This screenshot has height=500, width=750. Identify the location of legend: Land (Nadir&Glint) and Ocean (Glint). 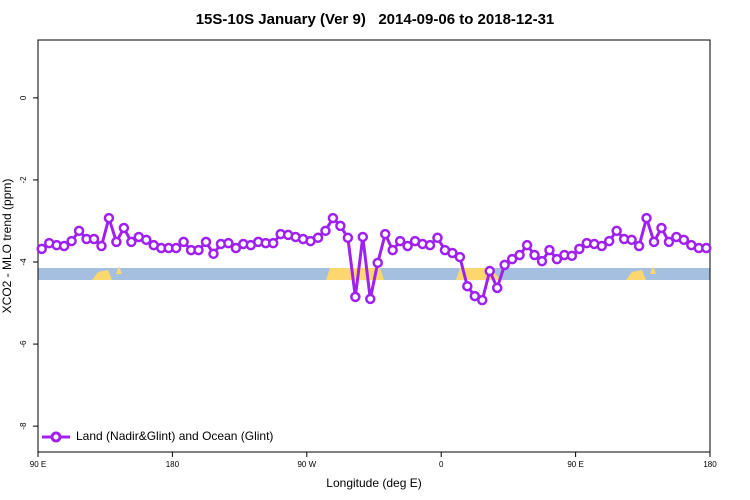
(157, 436).